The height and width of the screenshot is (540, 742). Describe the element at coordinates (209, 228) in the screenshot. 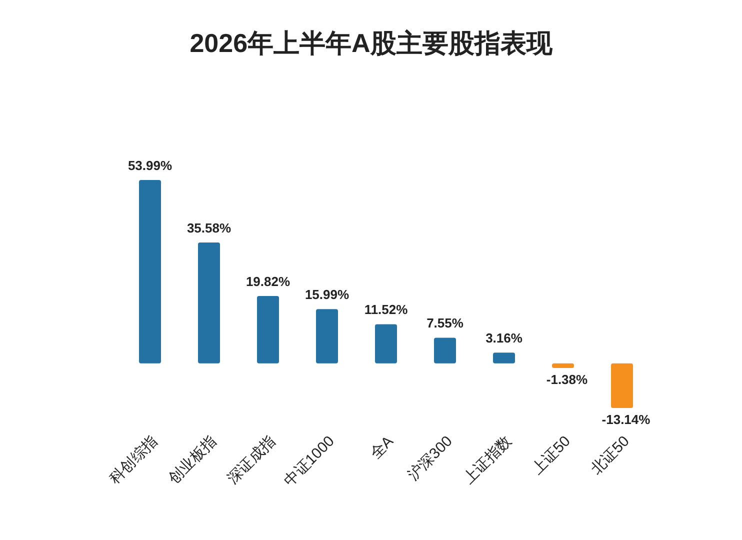

I see `data-label: 35.58%` at that location.